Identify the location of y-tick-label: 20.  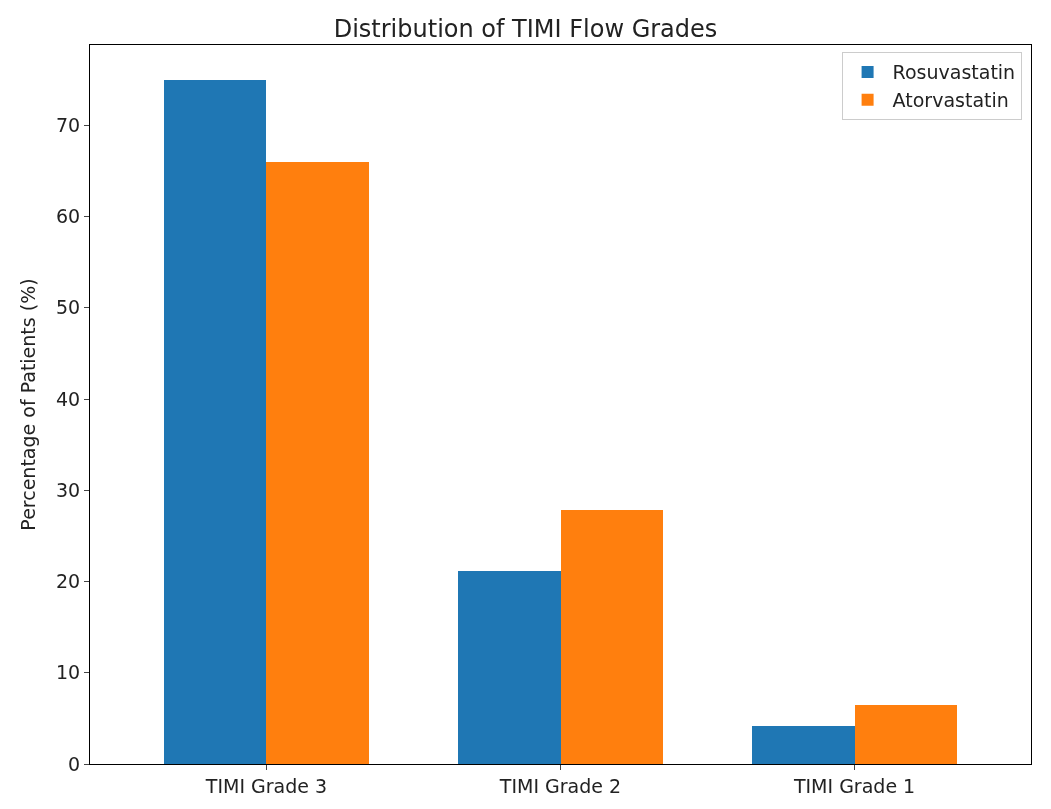
(68, 581).